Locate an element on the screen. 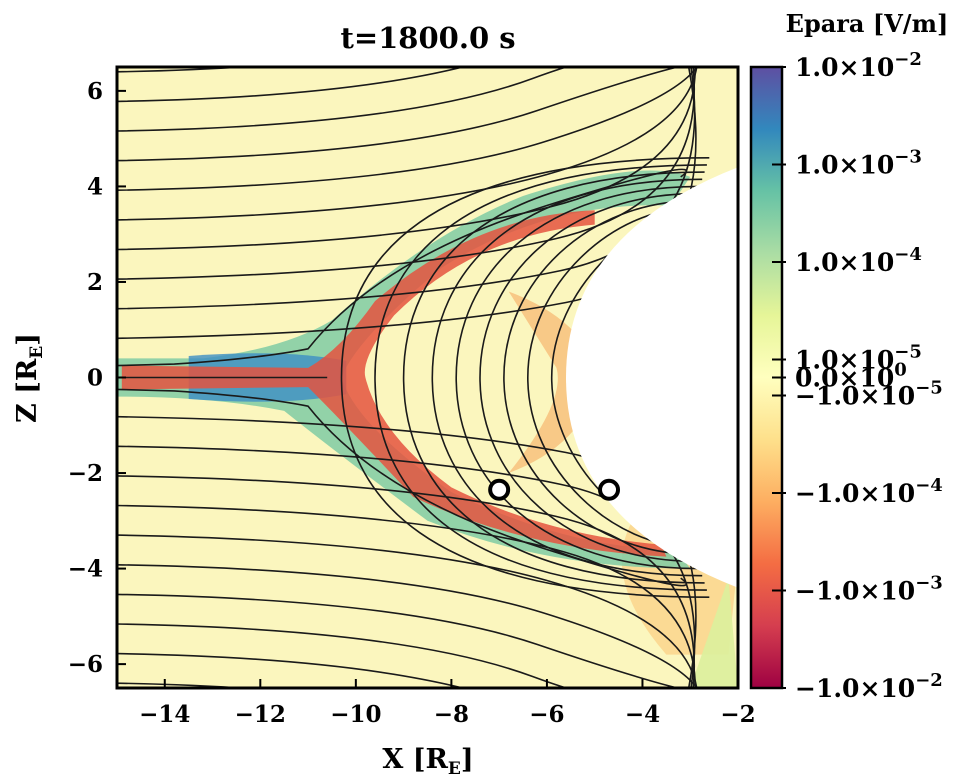 The height and width of the screenshot is (777, 977). x-tick-label: −6 is located at coordinates (546, 714).